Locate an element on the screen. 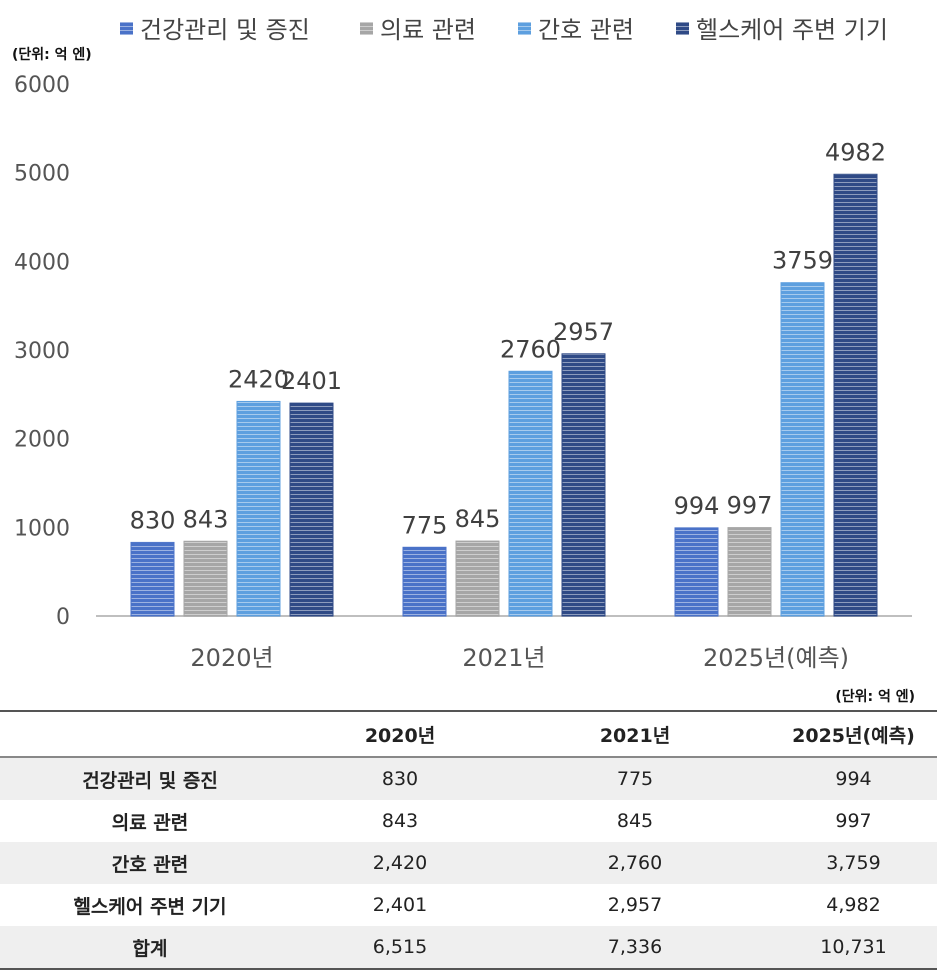 This screenshot has width=937, height=972. header-cell: 2021년 is located at coordinates (635, 735).